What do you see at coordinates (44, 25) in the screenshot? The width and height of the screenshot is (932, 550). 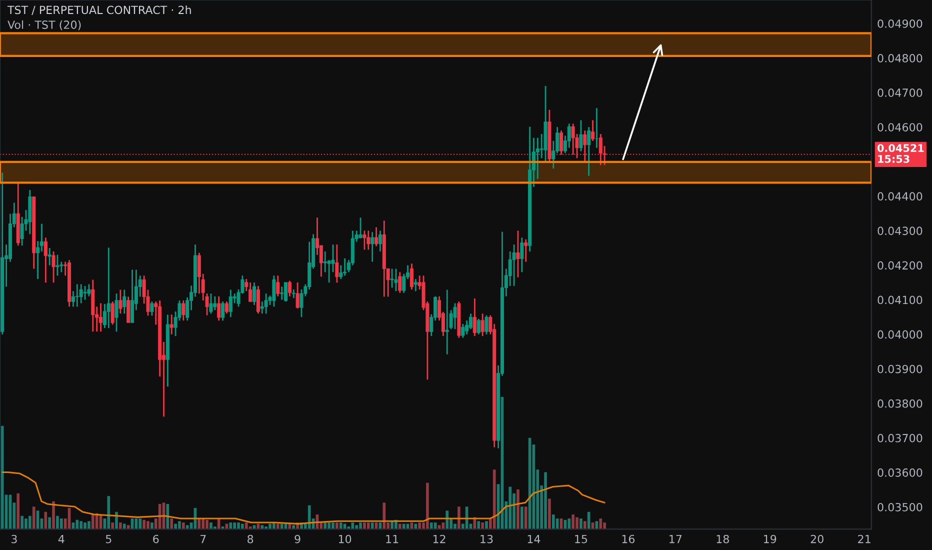 I see `chart-subtitle: Vol · TST (20)` at bounding box center [44, 25].